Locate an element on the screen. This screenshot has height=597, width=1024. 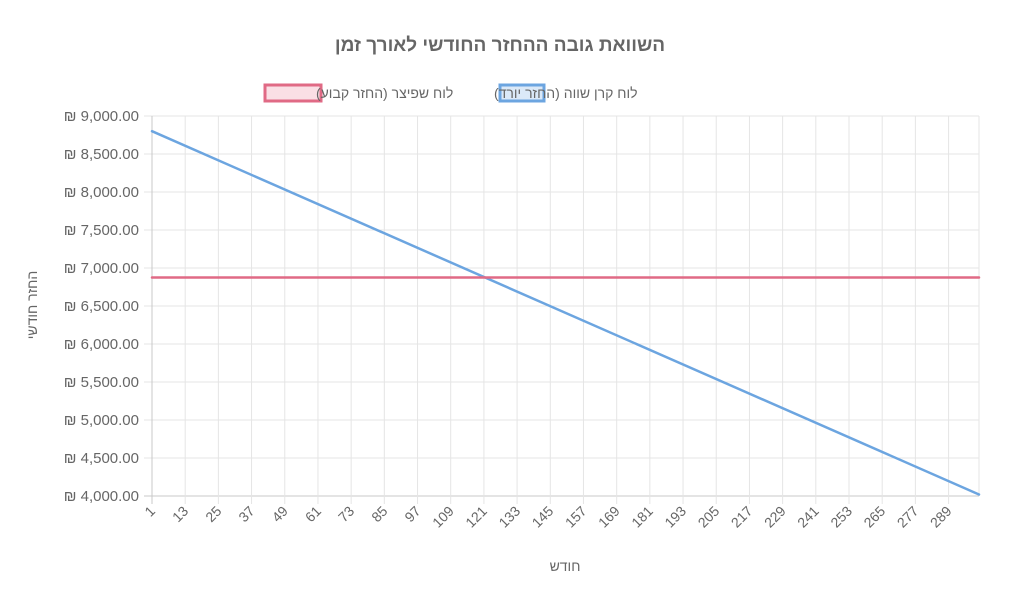
x-tick-label: 181 is located at coordinates (642, 517).